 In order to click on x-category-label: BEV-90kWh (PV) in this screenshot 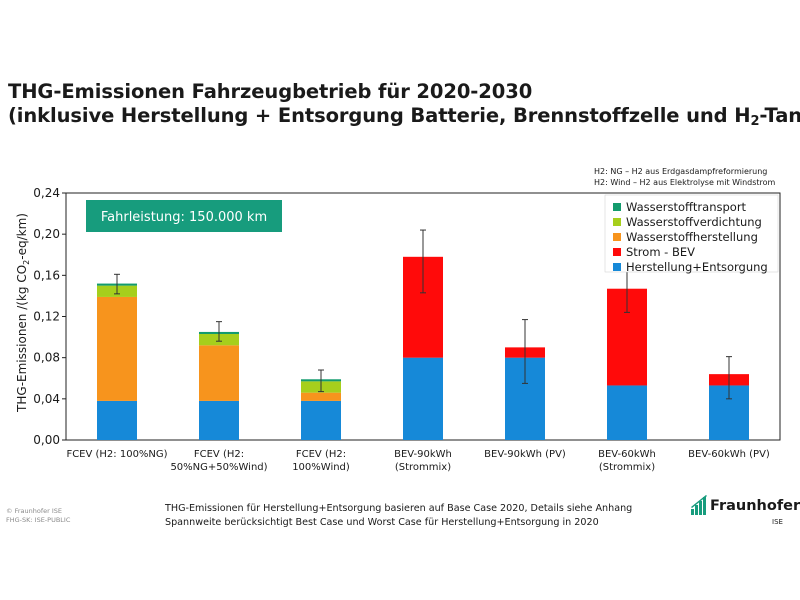, I will do `click(525, 454)`.